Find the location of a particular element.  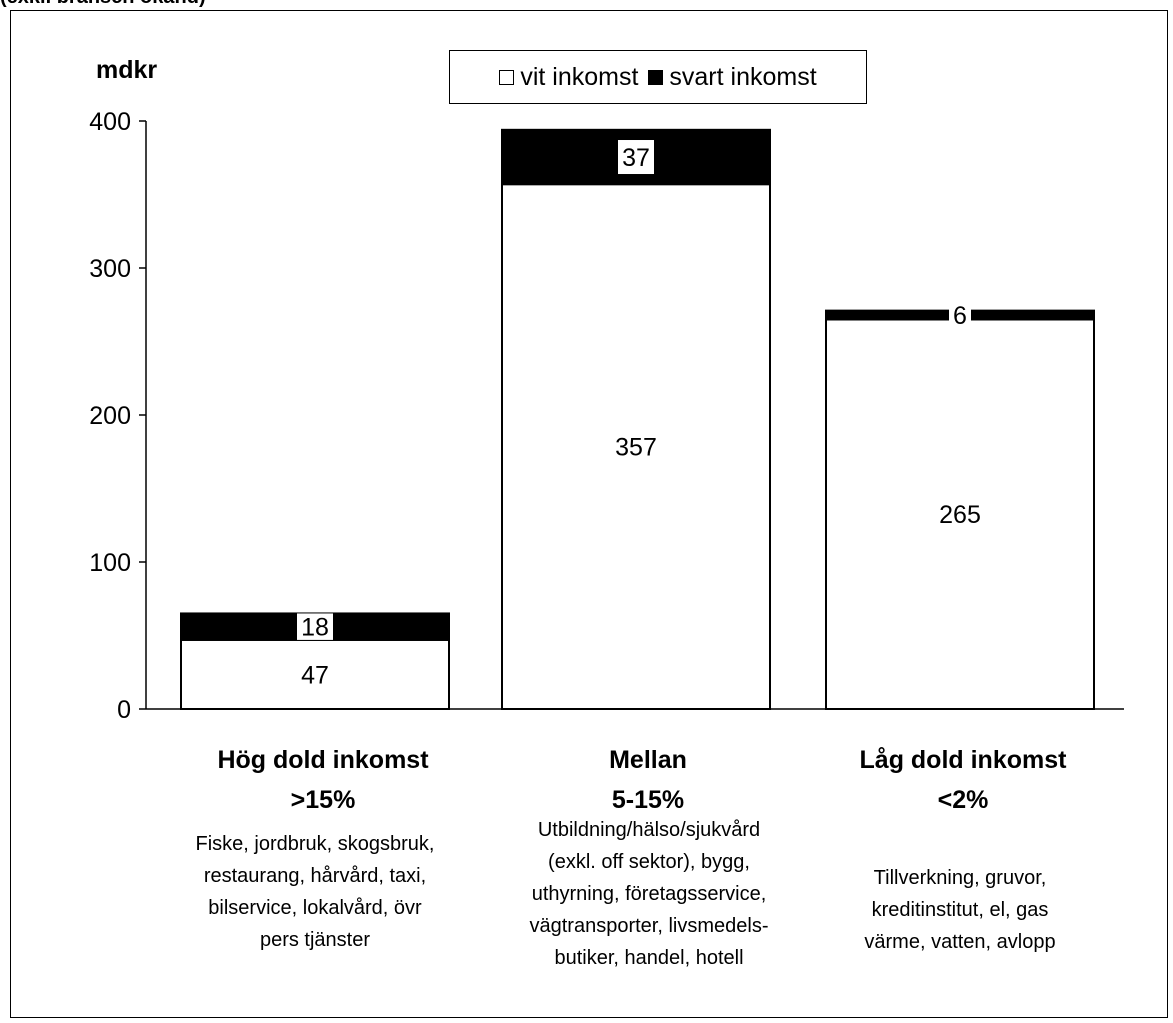

data-label-white: 265 is located at coordinates (960, 515).